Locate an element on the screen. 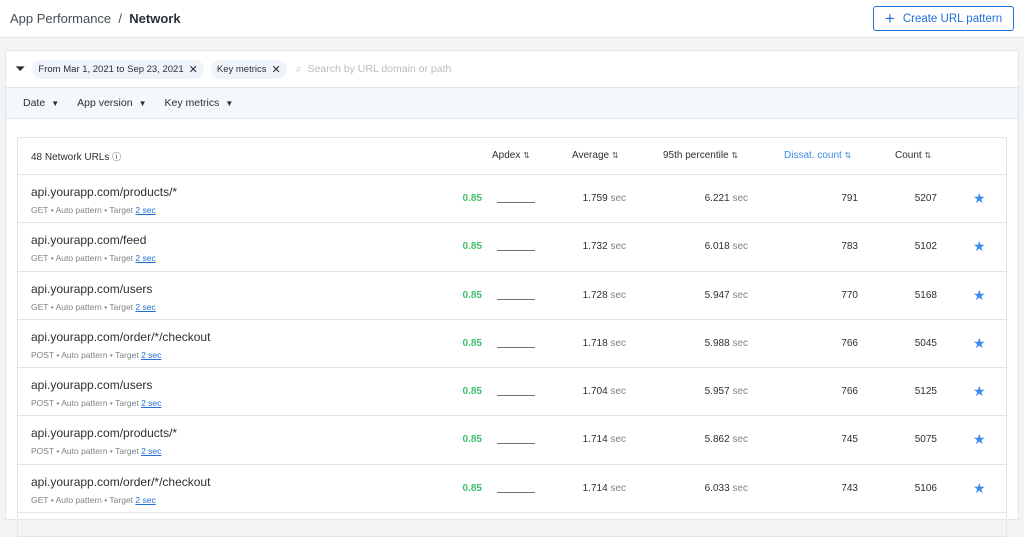 The width and height of the screenshot is (1024, 537). filter-chip-date: From Mar 1, 2021 to Sep 23, 2021 ✕ is located at coordinates (118, 69).